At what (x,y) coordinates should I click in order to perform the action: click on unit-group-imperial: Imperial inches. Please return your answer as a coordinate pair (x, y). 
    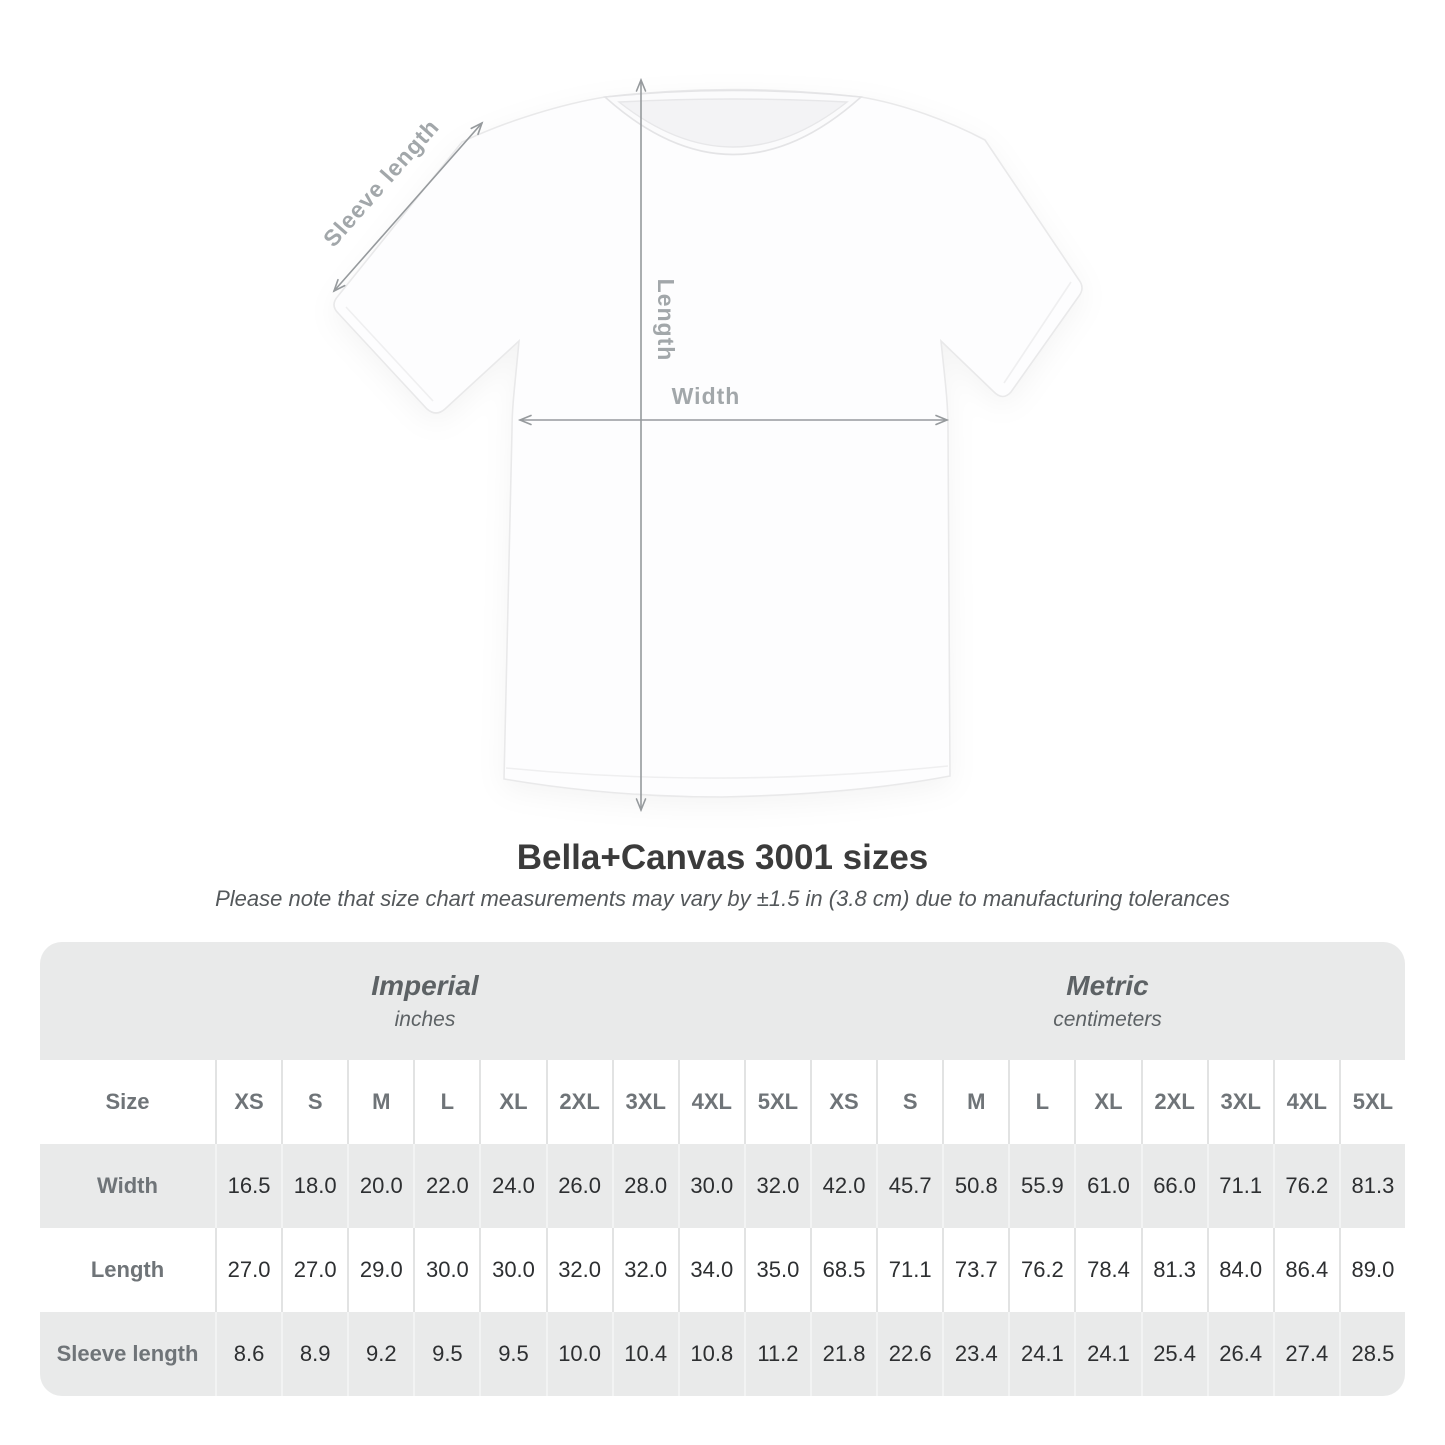
    Looking at the image, I should click on (425, 1001).